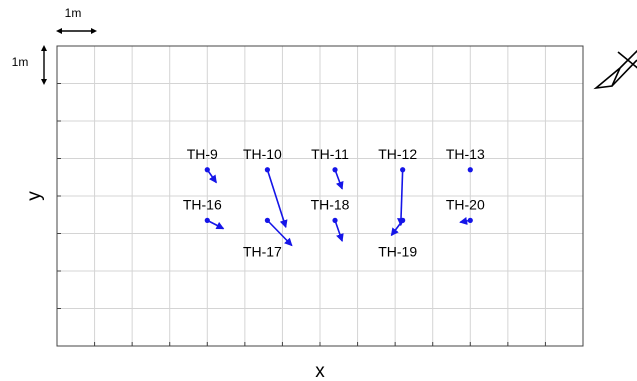 Image resolution: width=637 pixels, height=381 pixels. What do you see at coordinates (465, 154) in the screenshot?
I see `point-label: TH-13` at bounding box center [465, 154].